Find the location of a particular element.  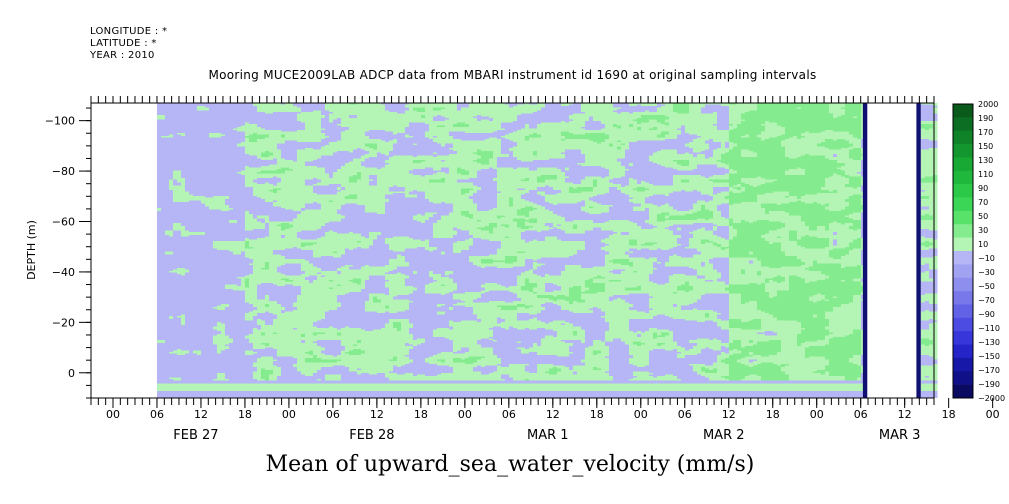

colorbar-swatch is located at coordinates (963, 391).